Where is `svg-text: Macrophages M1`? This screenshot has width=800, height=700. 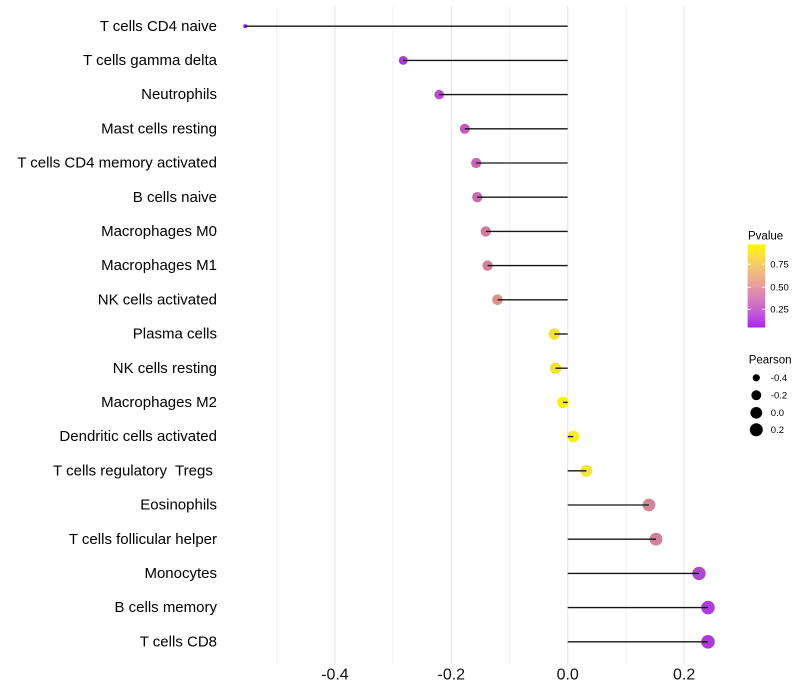 svg-text: Macrophages M1 is located at coordinates (159, 265).